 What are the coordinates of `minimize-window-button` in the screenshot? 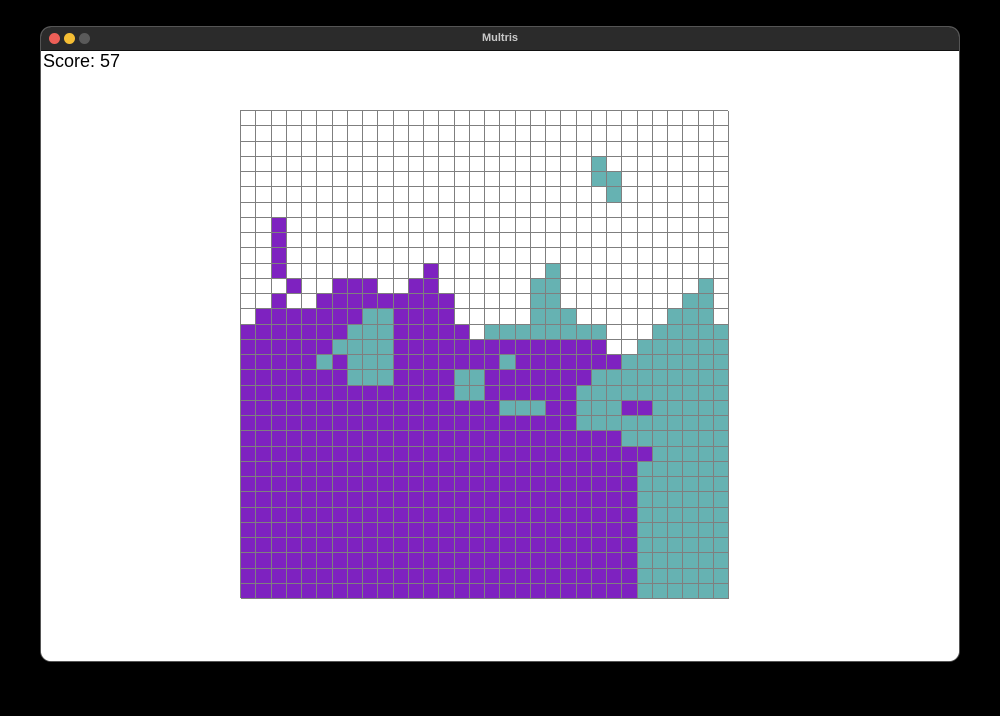 It's located at (69, 38).